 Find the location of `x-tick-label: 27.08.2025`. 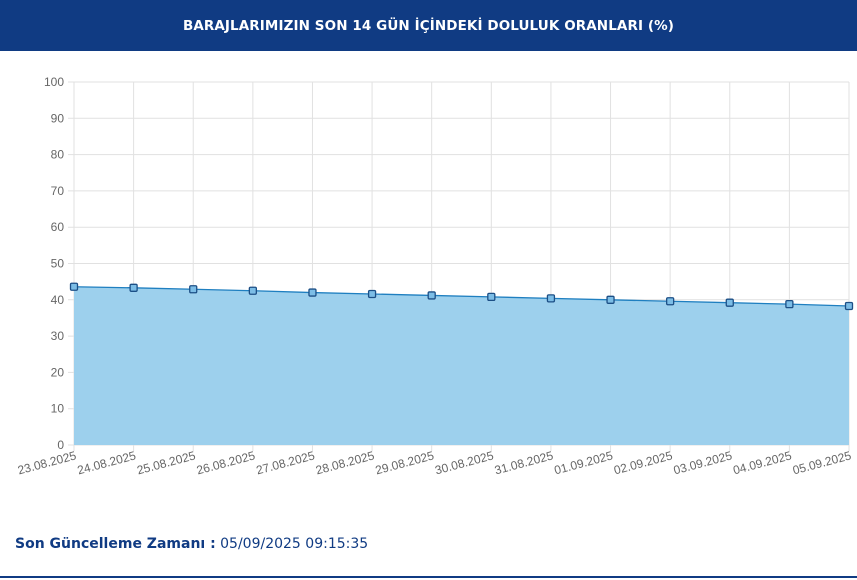

x-tick-label: 27.08.2025 is located at coordinates (286, 462).